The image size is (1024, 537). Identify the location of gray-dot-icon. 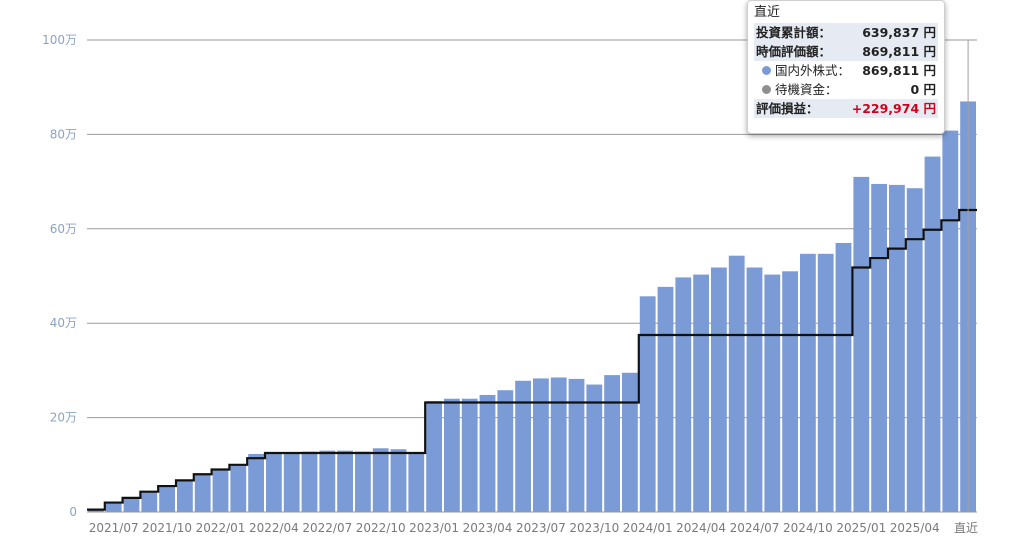
(766, 89).